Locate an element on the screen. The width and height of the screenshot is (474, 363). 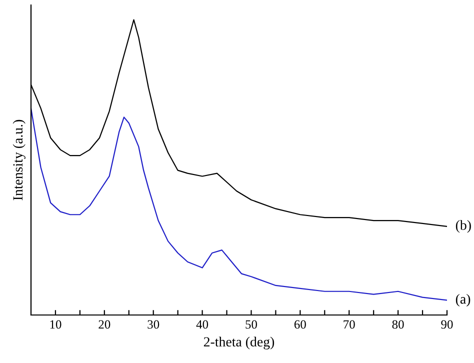
x-tick-label: 40 is located at coordinates (202, 324).